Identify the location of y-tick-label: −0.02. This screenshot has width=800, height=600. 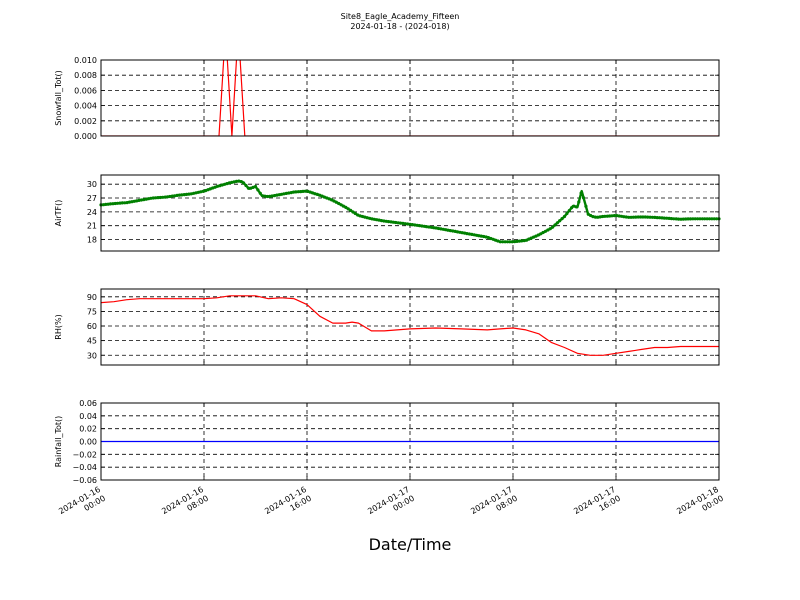
(84, 454).